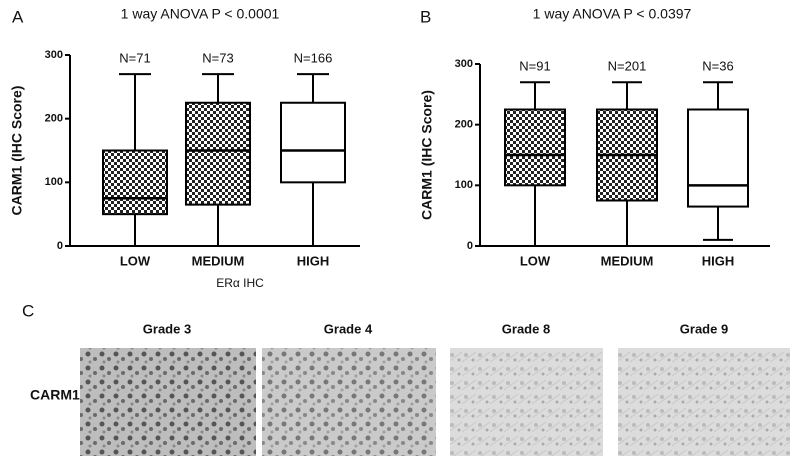 The width and height of the screenshot is (800, 469). What do you see at coordinates (200, 14) in the screenshot?
I see `chart-title: 1 way ANOVA P < 0.0001` at bounding box center [200, 14].